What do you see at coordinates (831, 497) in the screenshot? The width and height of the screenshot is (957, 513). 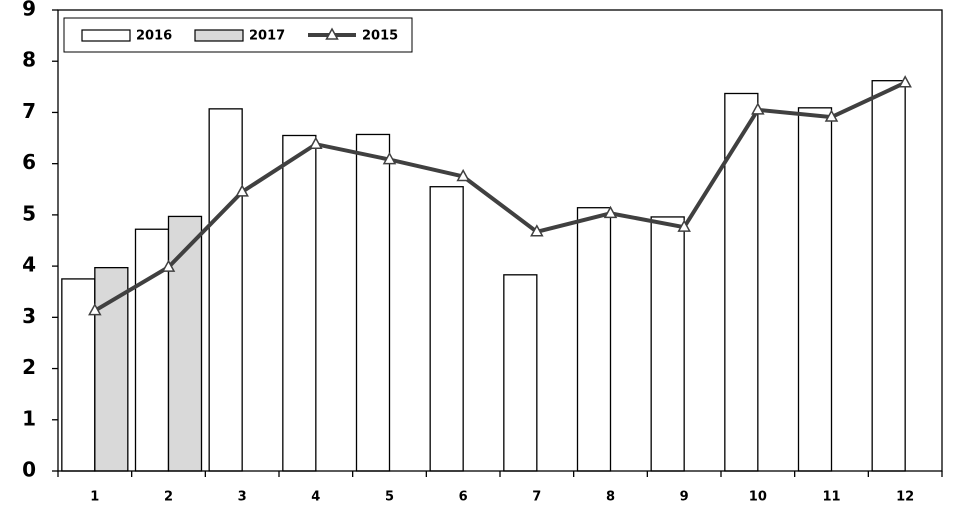 I see `x-tick-label: 11` at bounding box center [831, 497].